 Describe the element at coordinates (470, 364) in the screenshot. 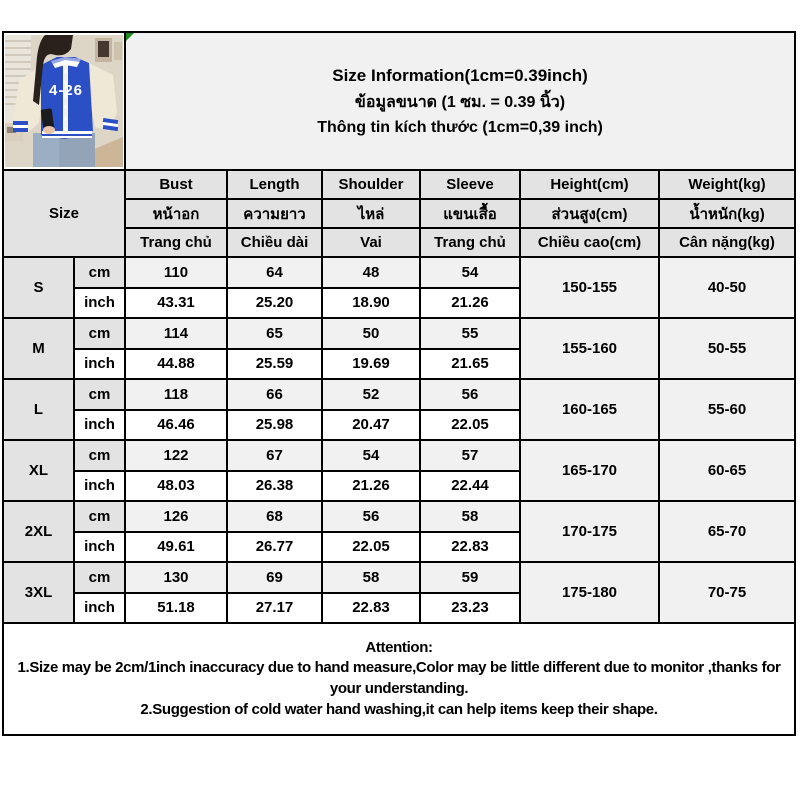

I see `cell-sleeve-inch: 21.65` at that location.